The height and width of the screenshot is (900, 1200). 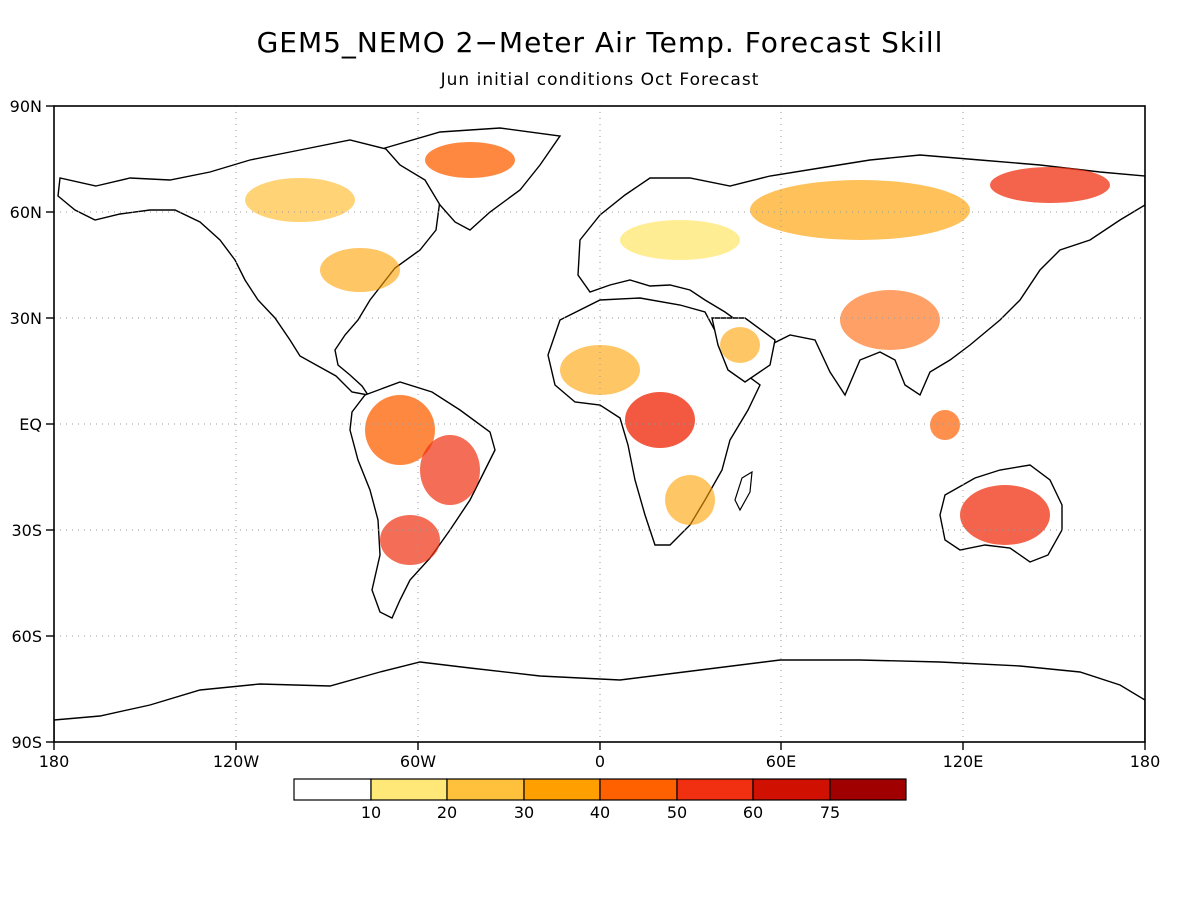 I want to click on lat-label: 30N, so click(x=26, y=318).